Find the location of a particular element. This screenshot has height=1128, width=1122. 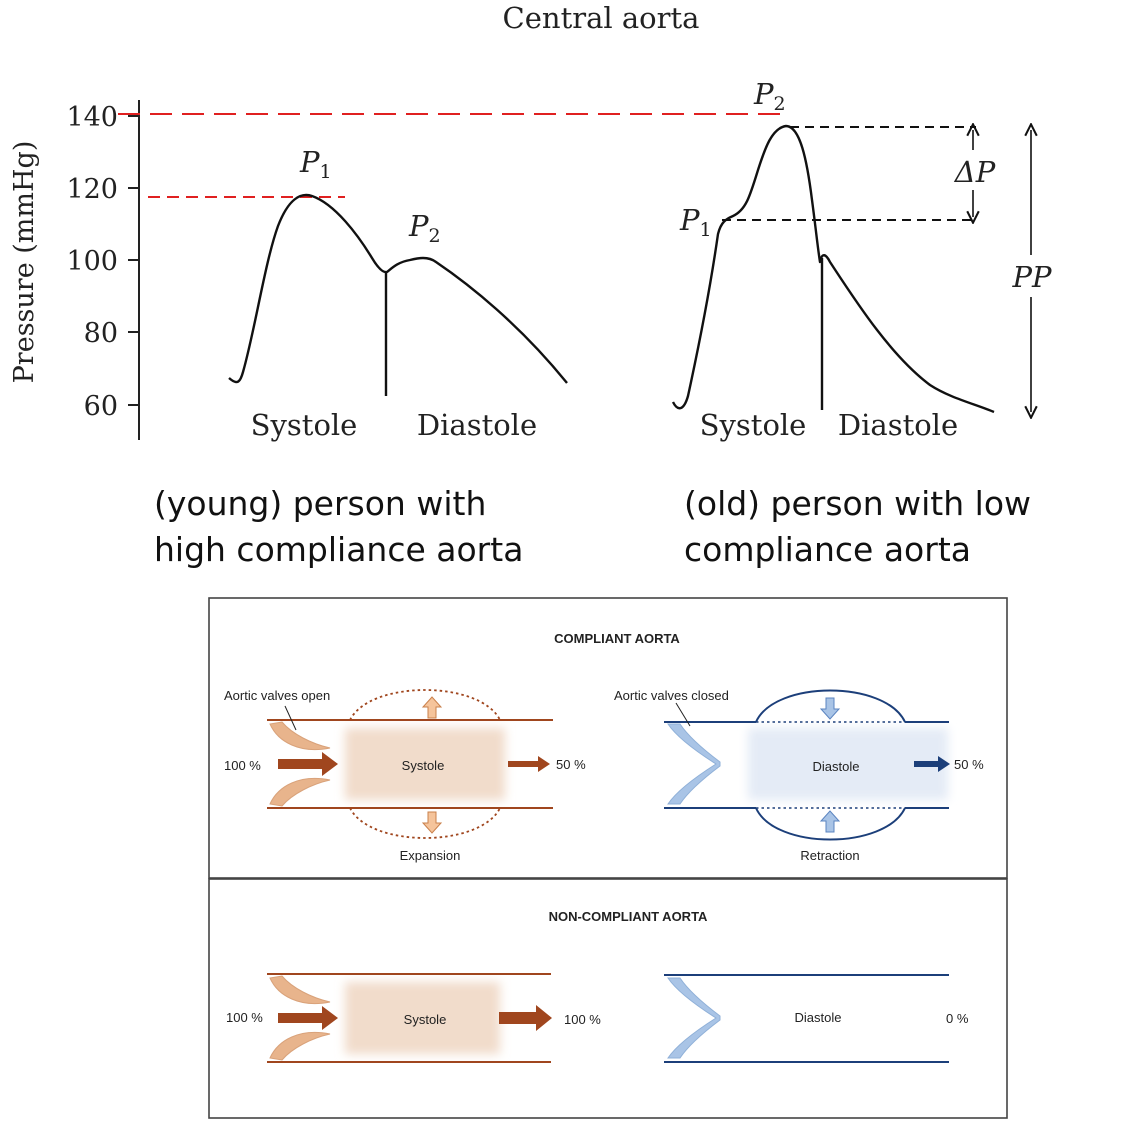

y-tick-label-140: 140 is located at coordinates (92, 117).